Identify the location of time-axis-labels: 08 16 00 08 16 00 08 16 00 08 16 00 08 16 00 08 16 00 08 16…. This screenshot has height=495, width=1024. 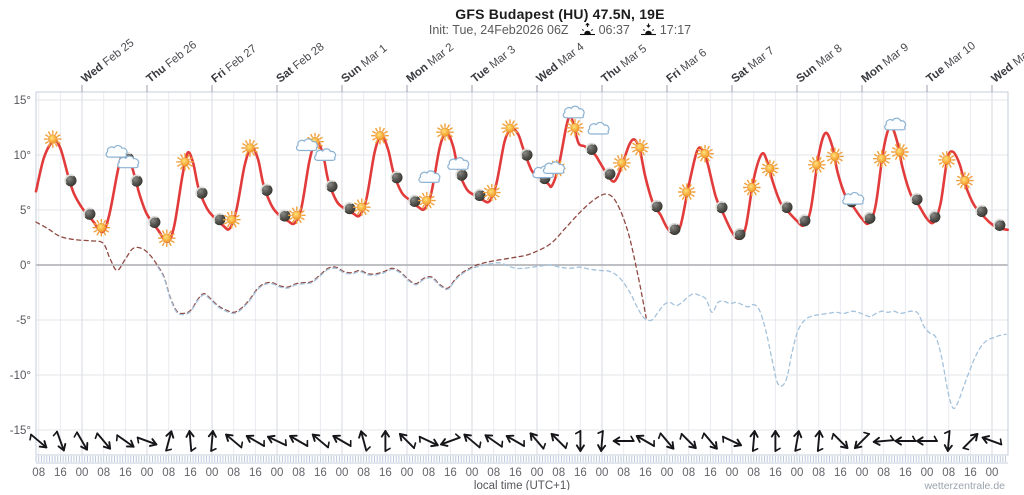
(515, 473).